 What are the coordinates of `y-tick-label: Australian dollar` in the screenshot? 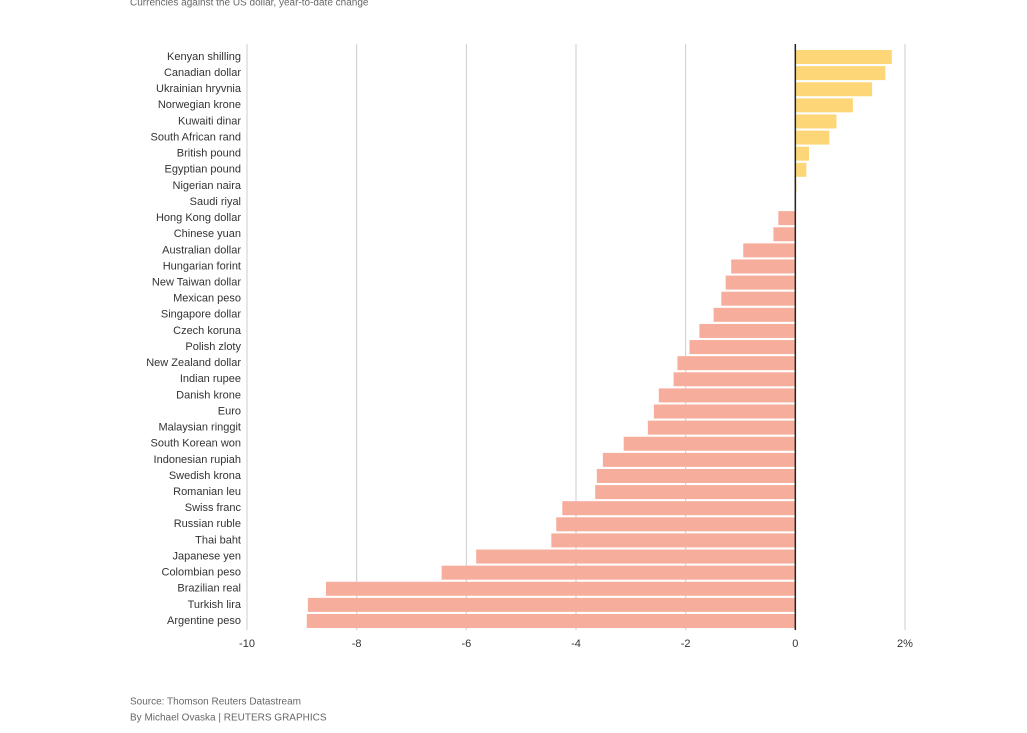 It's located at (201, 250).